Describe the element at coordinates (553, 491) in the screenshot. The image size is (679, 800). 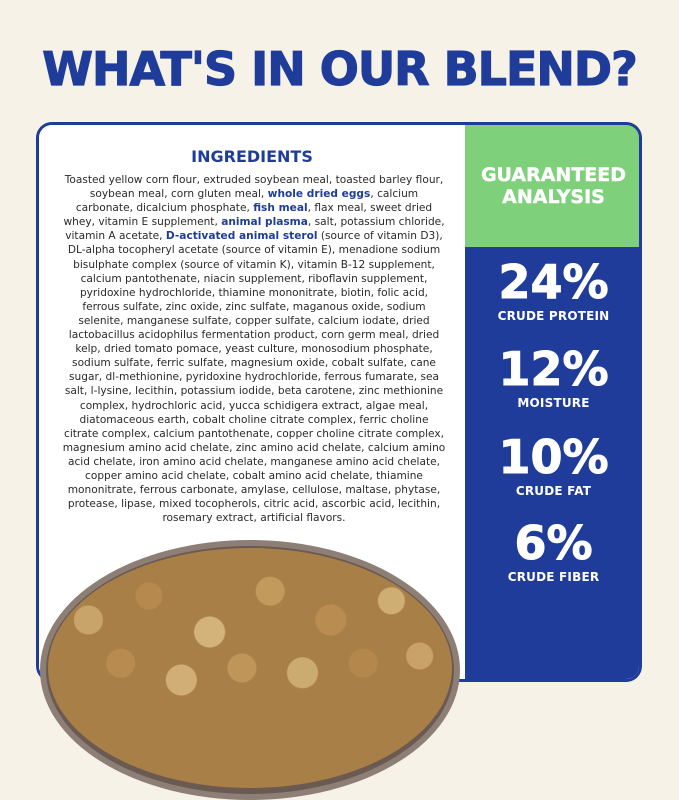
I see `stat-label: CRUDE FAT` at that location.